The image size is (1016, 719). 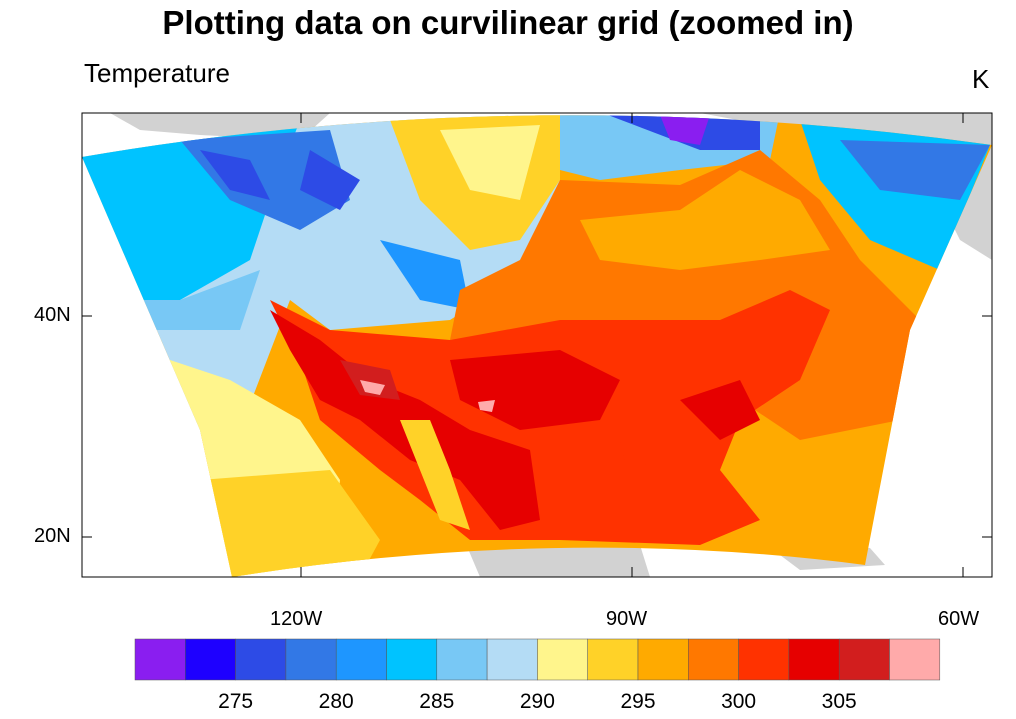 I want to click on units-label: K, so click(x=981, y=79).